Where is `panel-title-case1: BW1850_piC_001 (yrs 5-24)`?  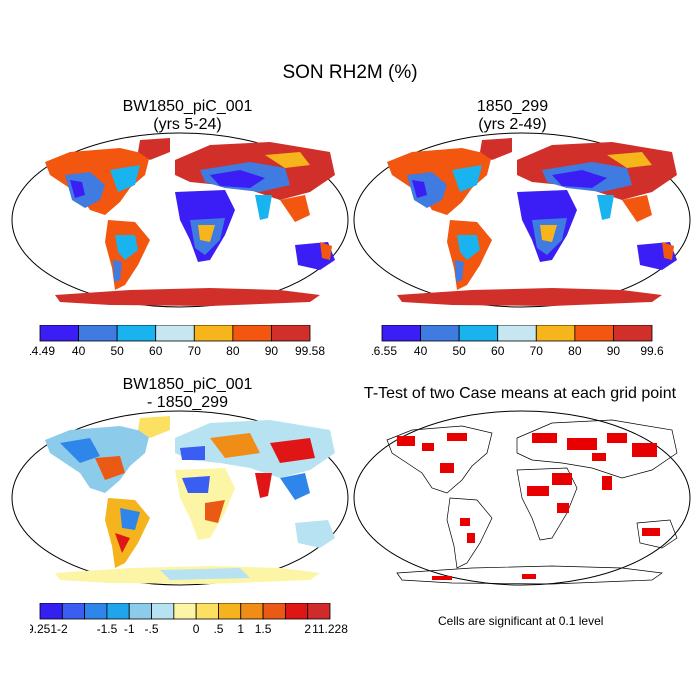 panel-title-case1: BW1850_piC_001 (yrs 5-24) is located at coordinates (187, 116).